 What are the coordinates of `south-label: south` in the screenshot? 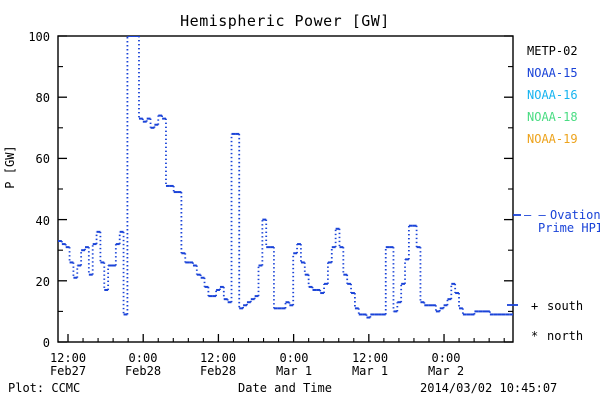 It's located at (565, 306).